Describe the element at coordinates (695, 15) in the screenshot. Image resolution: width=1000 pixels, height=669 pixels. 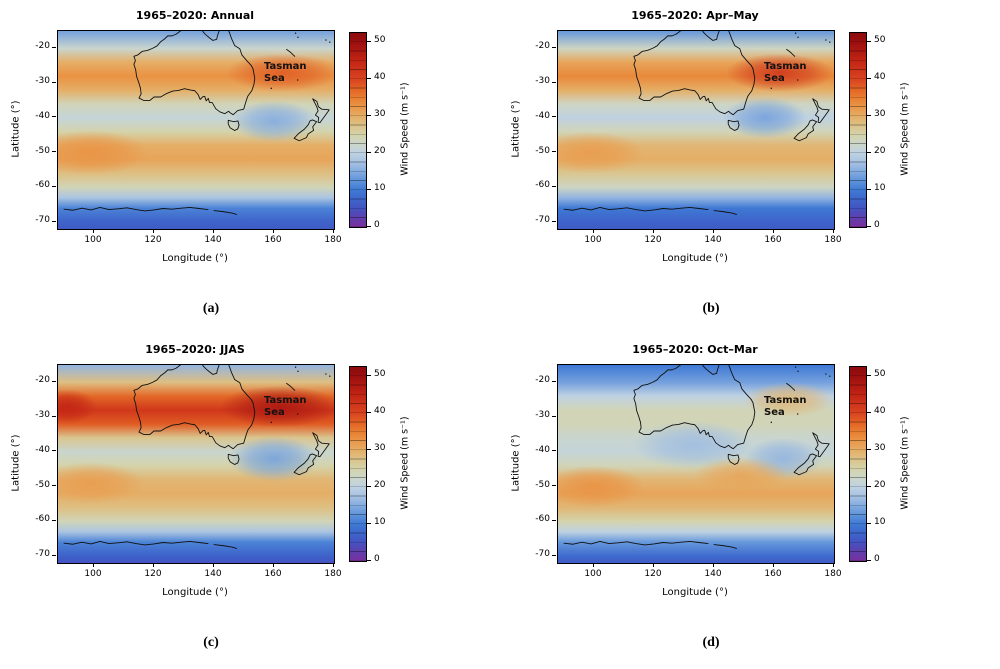
I see `panel-title: 1965–2020: Apr–May` at that location.